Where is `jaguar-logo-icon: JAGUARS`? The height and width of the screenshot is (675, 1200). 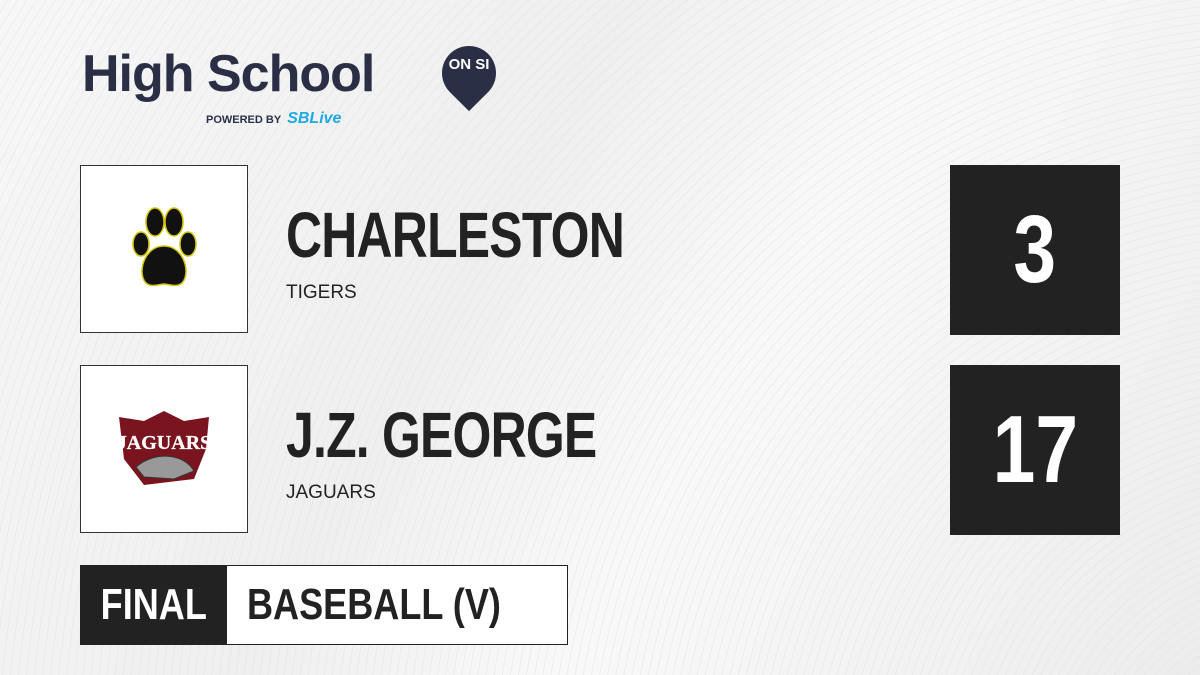 jaguar-logo-icon: JAGUARS is located at coordinates (164, 448).